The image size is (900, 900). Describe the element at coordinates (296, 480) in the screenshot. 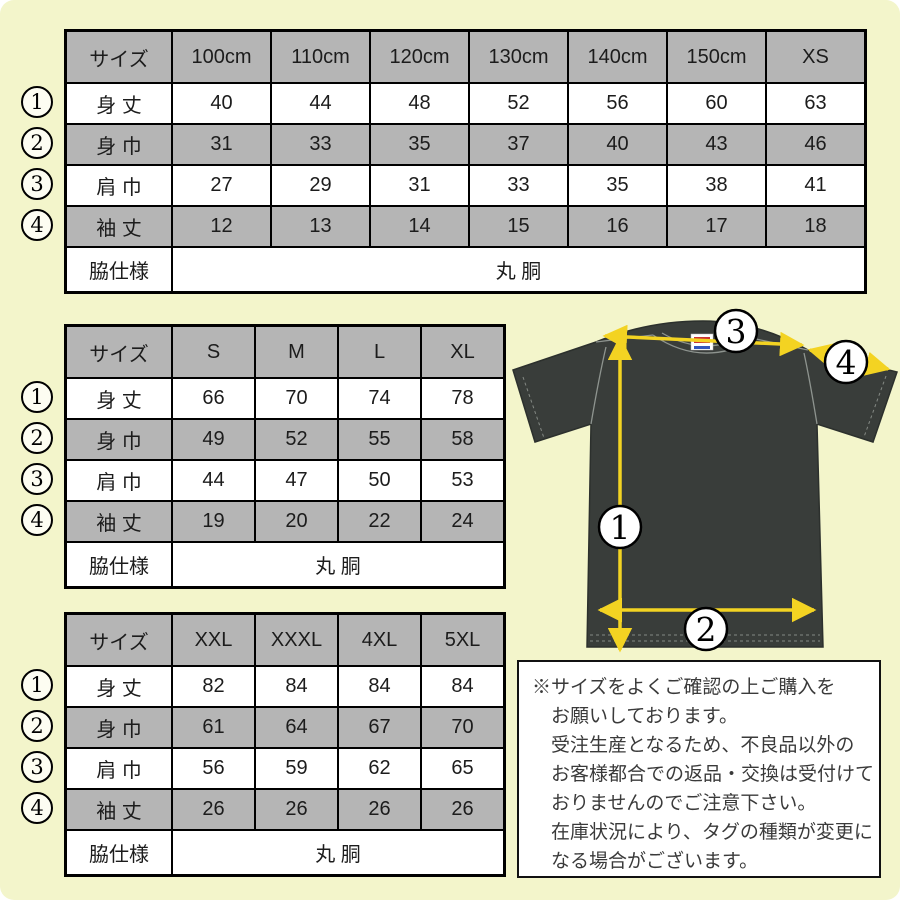

I see `measurement-value-cell: 47` at that location.